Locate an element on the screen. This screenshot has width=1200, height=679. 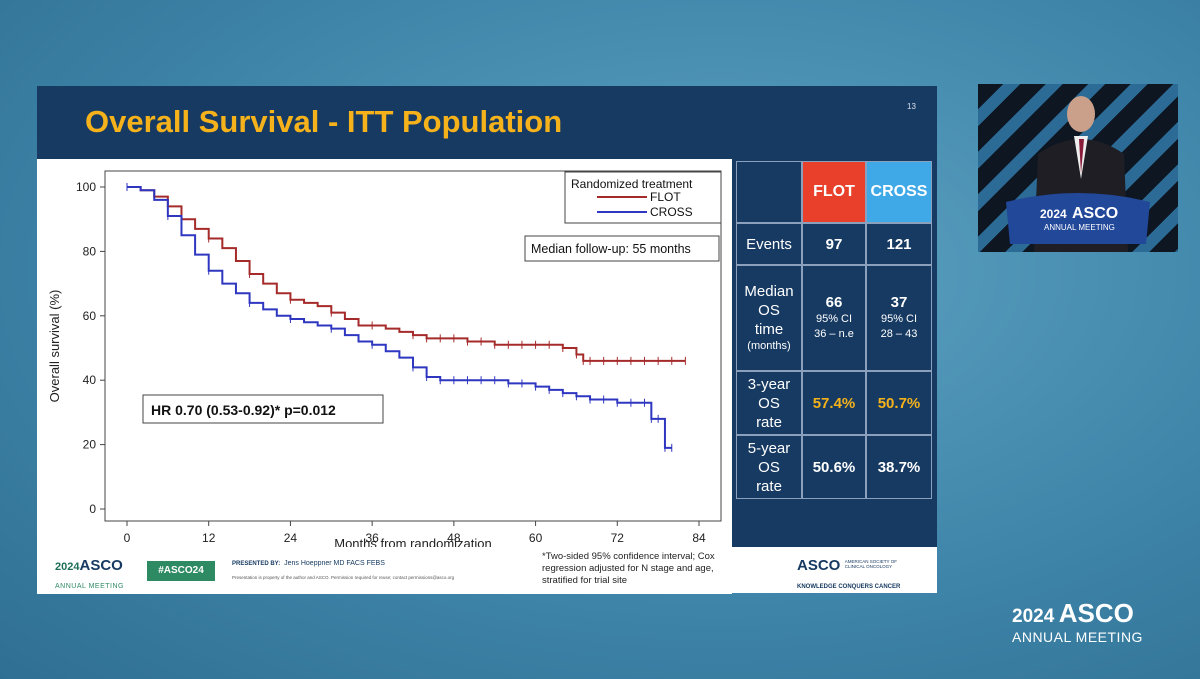
three-year-label-line1: 3-year is located at coordinates (769, 384).